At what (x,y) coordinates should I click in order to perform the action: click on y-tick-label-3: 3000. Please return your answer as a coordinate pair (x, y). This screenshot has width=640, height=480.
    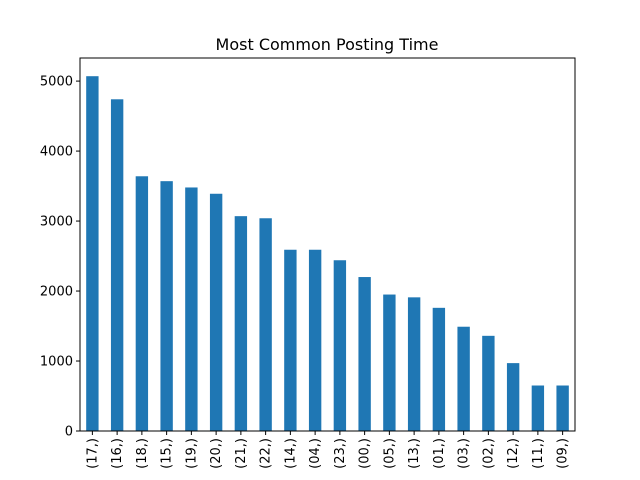
    Looking at the image, I should click on (56, 222).